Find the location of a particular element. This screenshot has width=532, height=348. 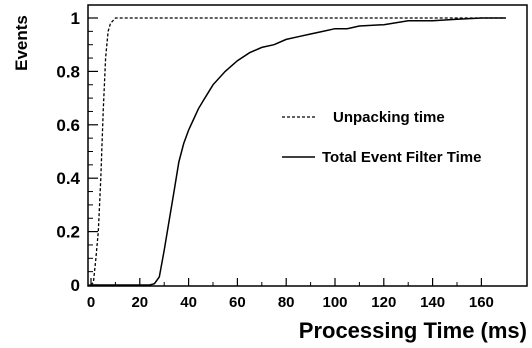

x-axis-title: Processing Time (ms) is located at coordinates (413, 330).